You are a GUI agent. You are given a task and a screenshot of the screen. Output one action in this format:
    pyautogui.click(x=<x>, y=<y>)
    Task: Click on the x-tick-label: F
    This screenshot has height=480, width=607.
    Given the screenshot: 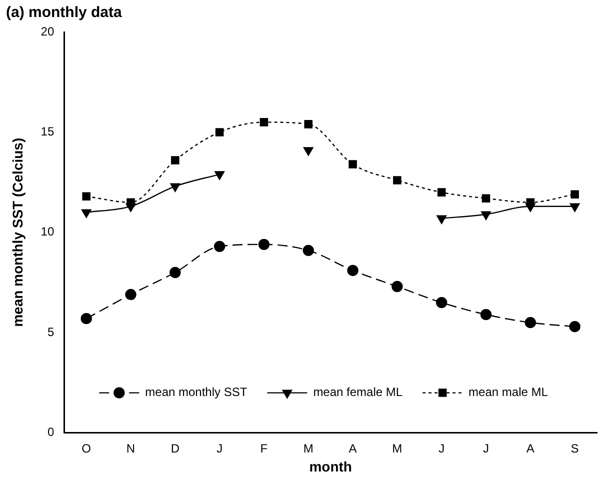 What is the action you would take?
    pyautogui.click(x=264, y=448)
    